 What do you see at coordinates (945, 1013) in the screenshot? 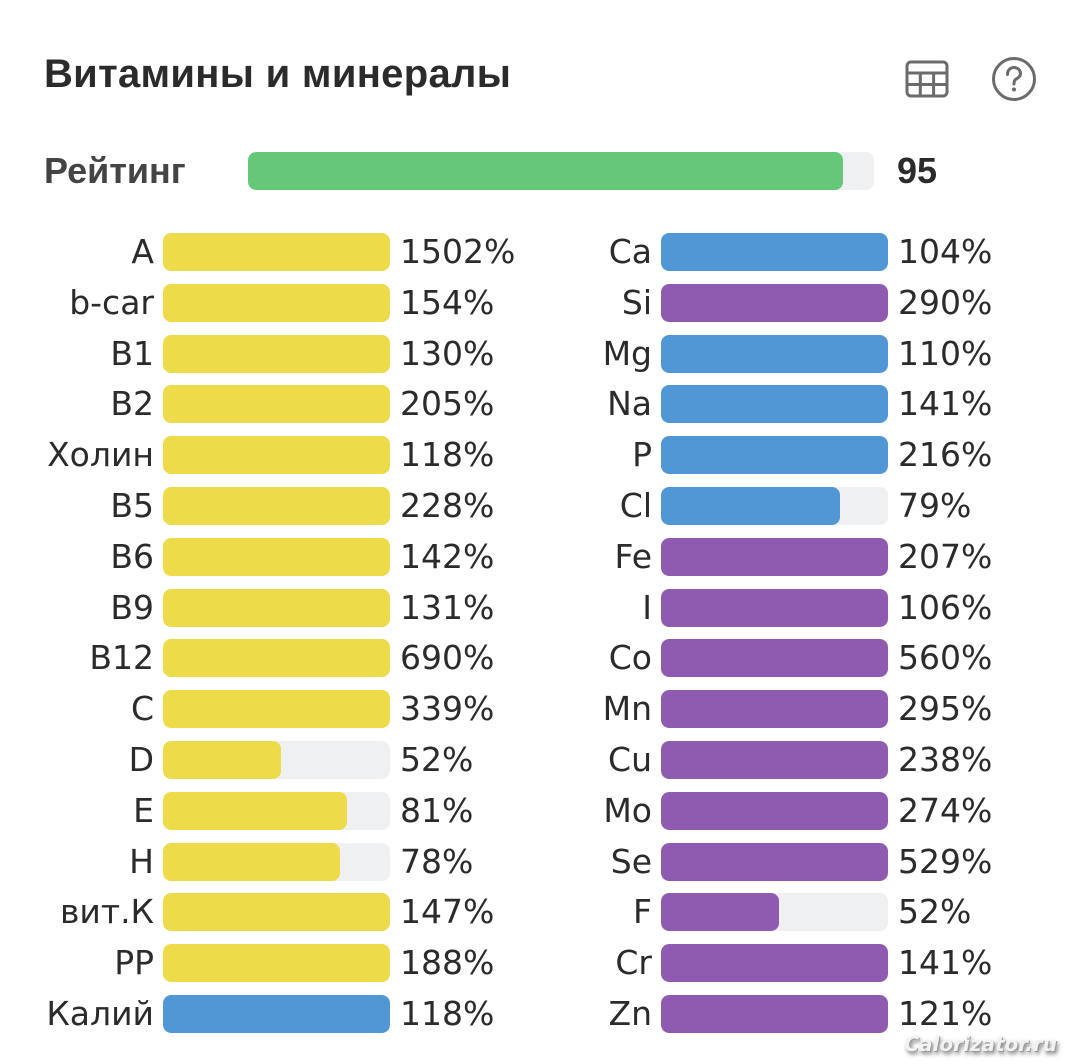
I see `nutrient-value: 121%` at bounding box center [945, 1013].